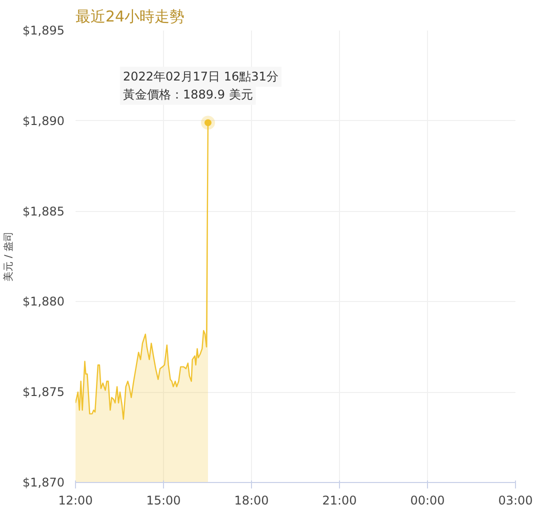  What do you see at coordinates (339, 501) in the screenshot?
I see `x-tick-label: 21:00` at bounding box center [339, 501].